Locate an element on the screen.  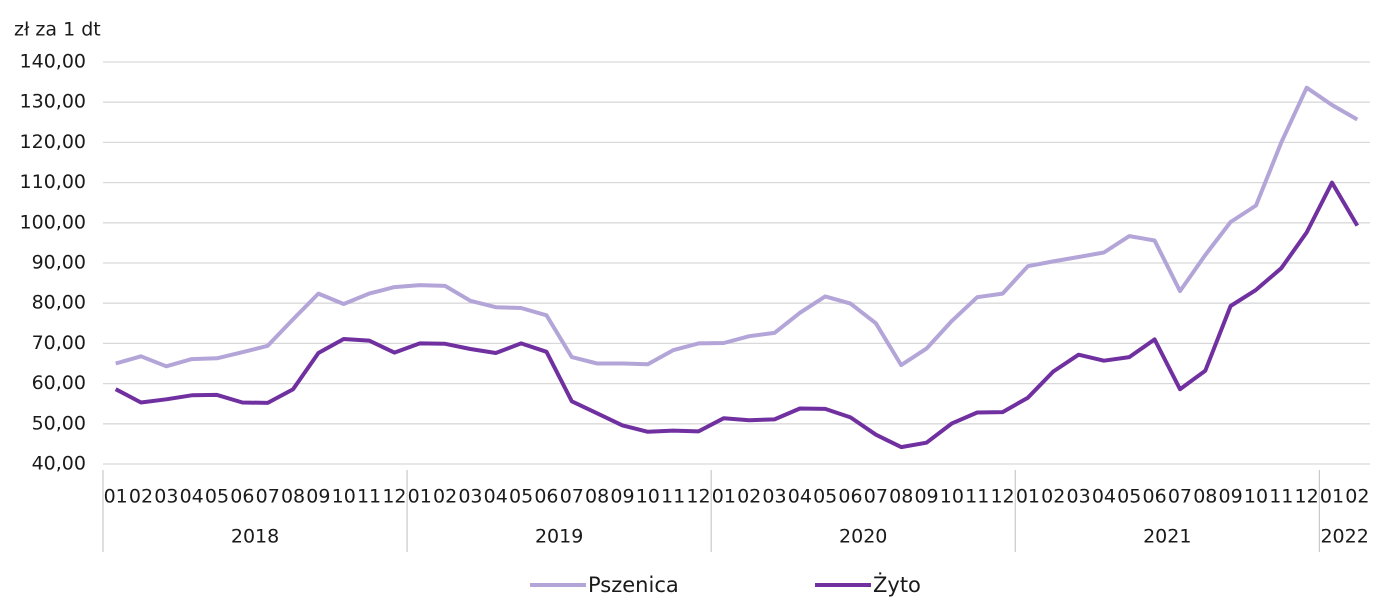
y-tick-label: 90,00 is located at coordinates (59, 263).